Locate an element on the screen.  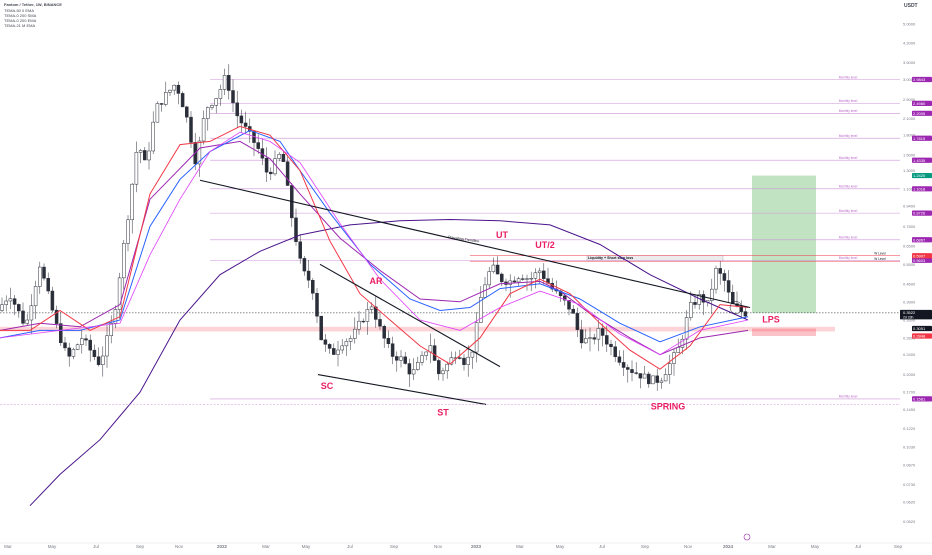
y-tick-label: 0.2400 is located at coordinates (909, 354).